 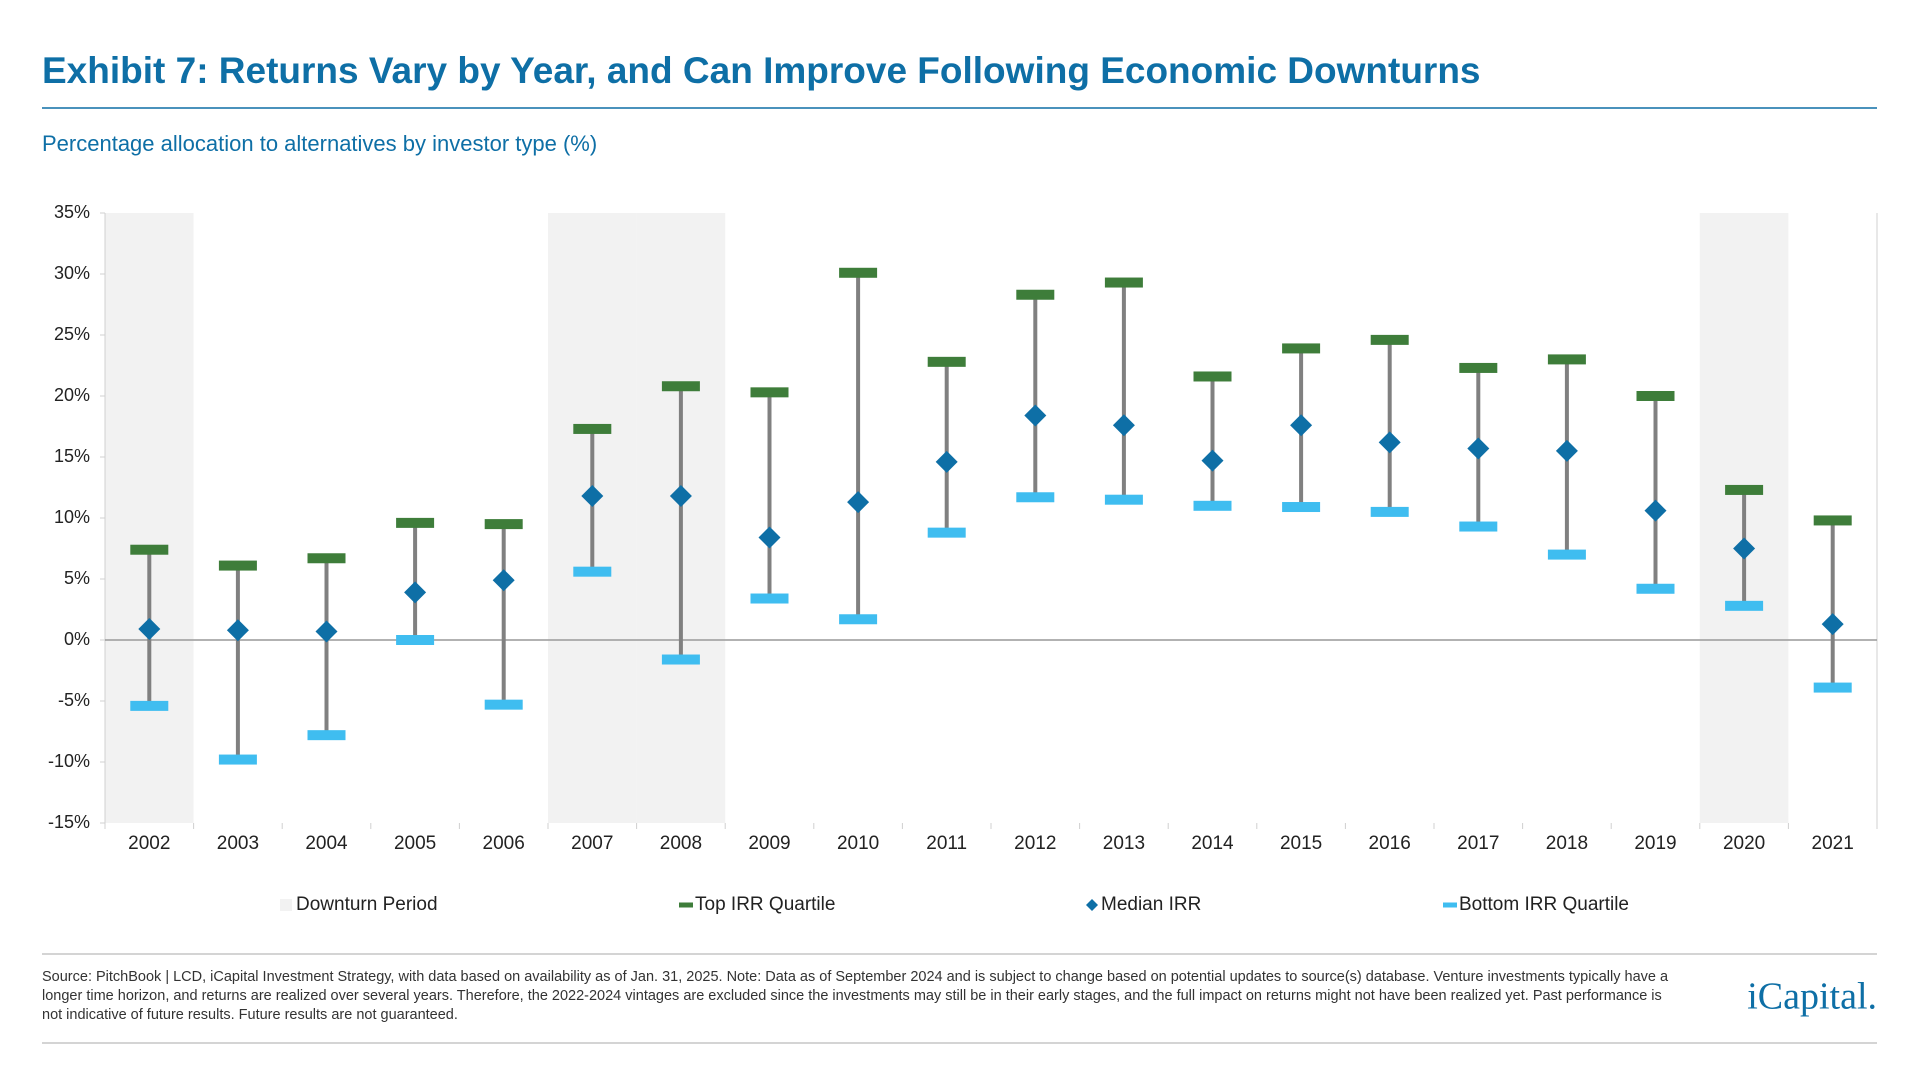 What do you see at coordinates (77, 639) in the screenshot?
I see `y-tick-label: 0%` at bounding box center [77, 639].